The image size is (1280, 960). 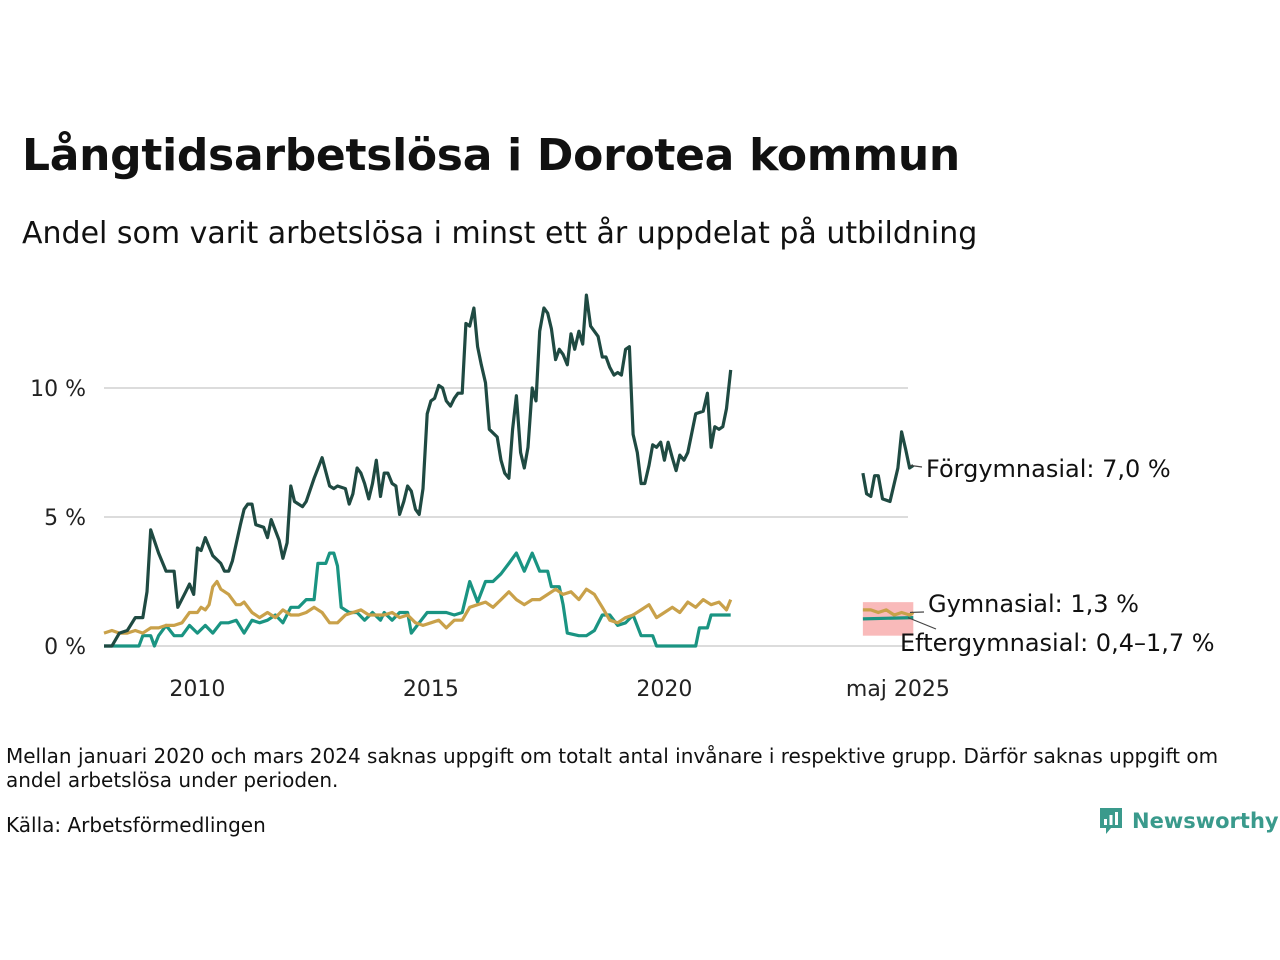 What do you see at coordinates (136, 825) in the screenshot?
I see `source-text: Källa: Arbetsförmedlingen` at bounding box center [136, 825].